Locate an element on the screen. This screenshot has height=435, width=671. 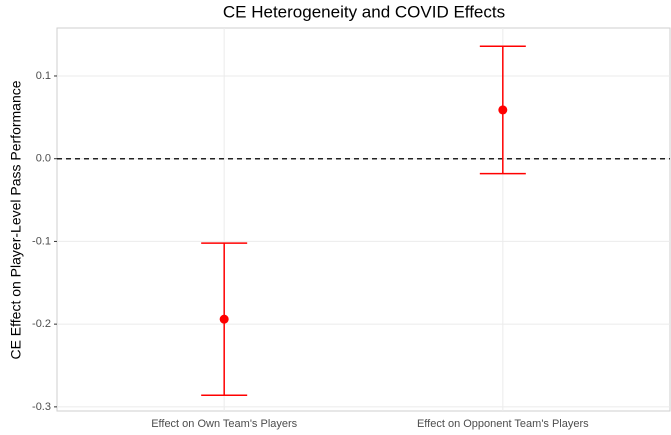
chart-title: CE Heterogeneity and COVID Effects is located at coordinates (364, 11).